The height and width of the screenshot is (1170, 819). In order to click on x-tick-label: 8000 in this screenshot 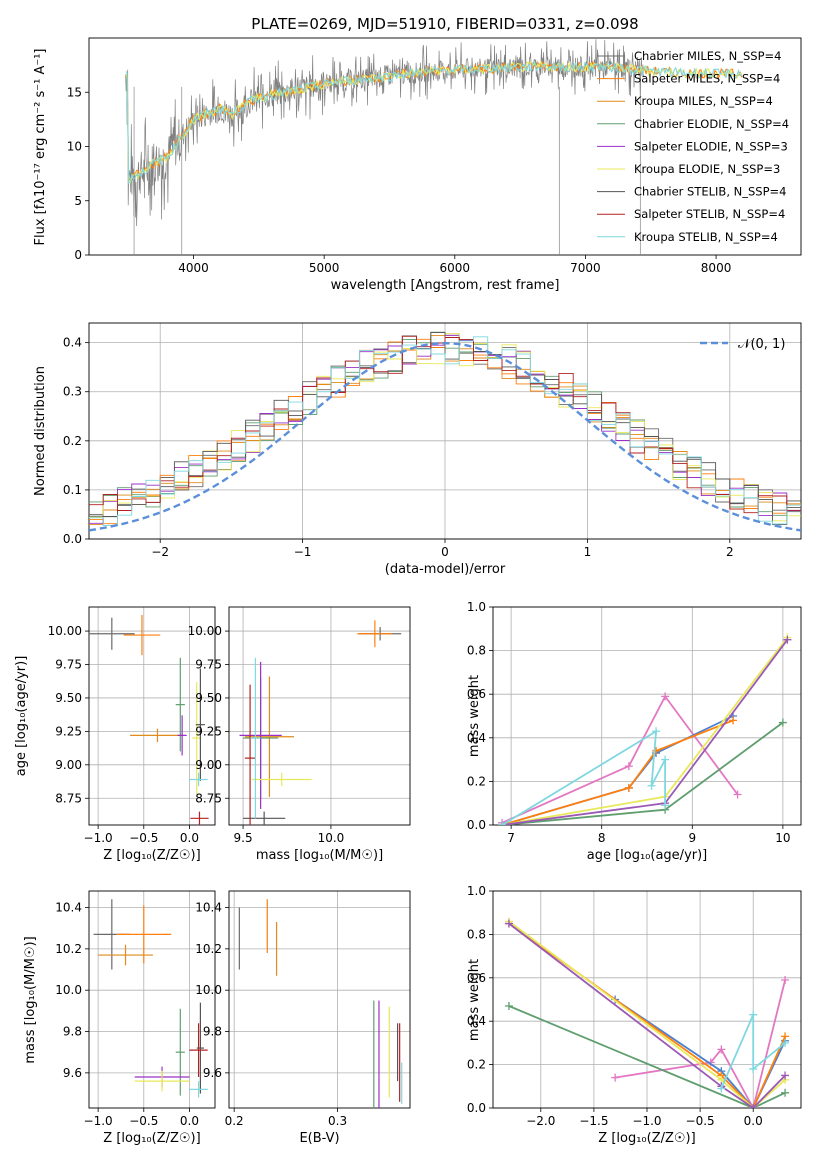, I will do `click(716, 268)`.